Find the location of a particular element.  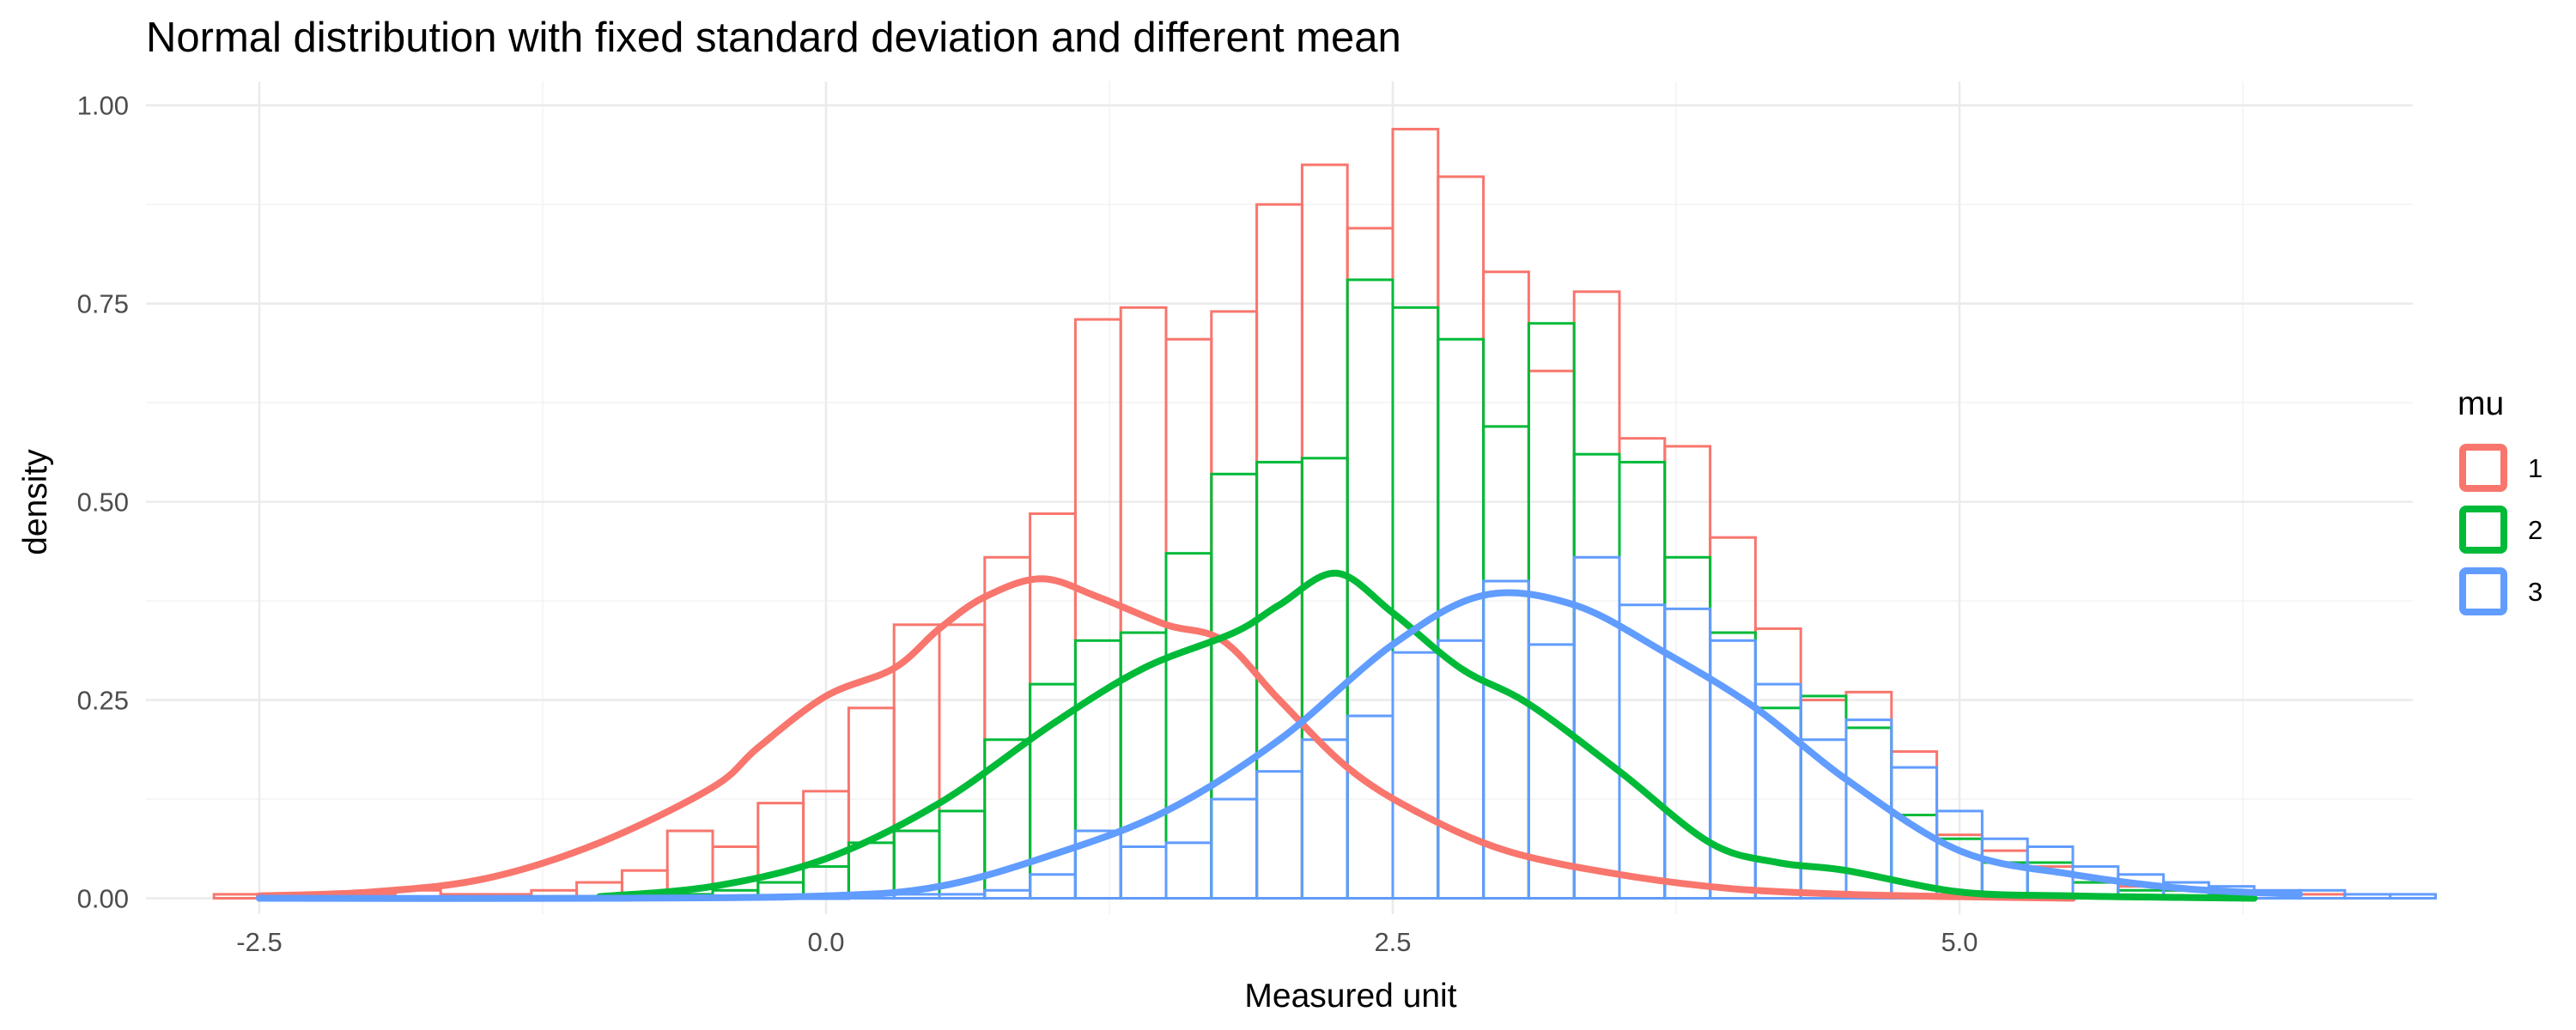

y-tick-label: 0.75 is located at coordinates (103, 304).